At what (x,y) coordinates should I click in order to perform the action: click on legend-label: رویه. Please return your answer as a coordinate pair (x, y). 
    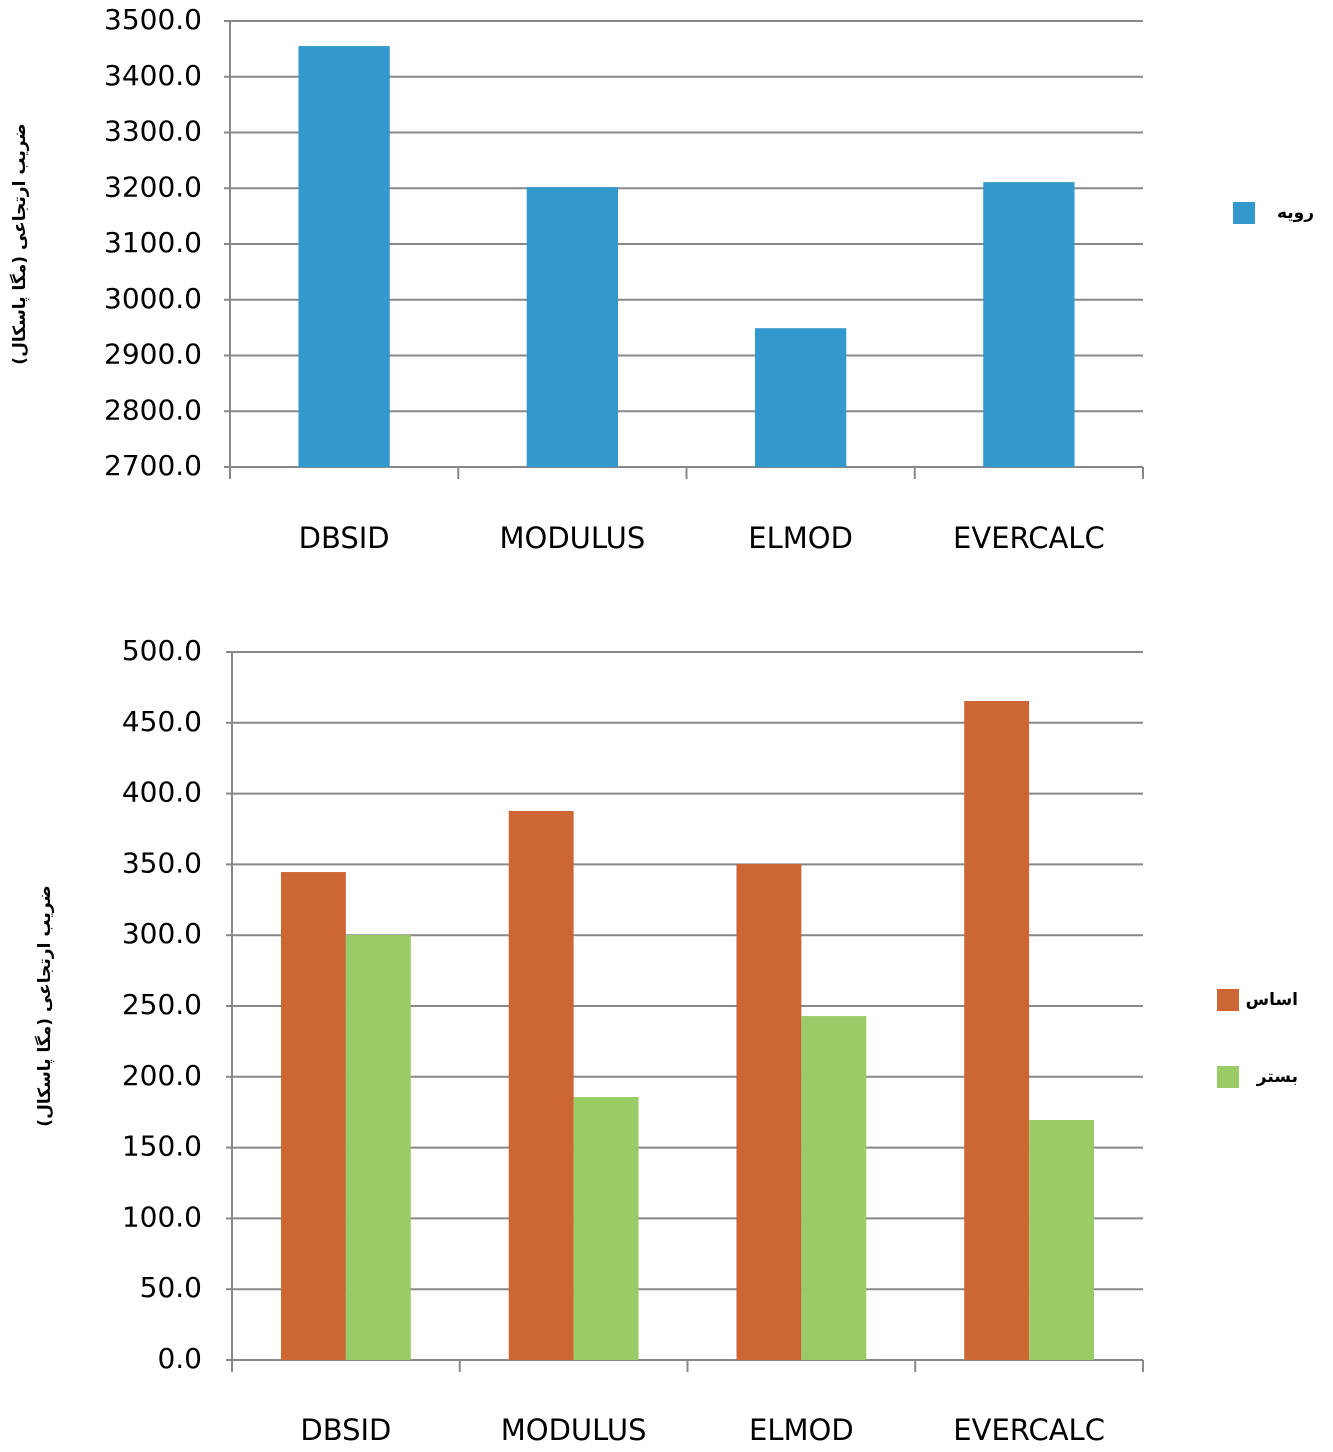
    Looking at the image, I should click on (1295, 213).